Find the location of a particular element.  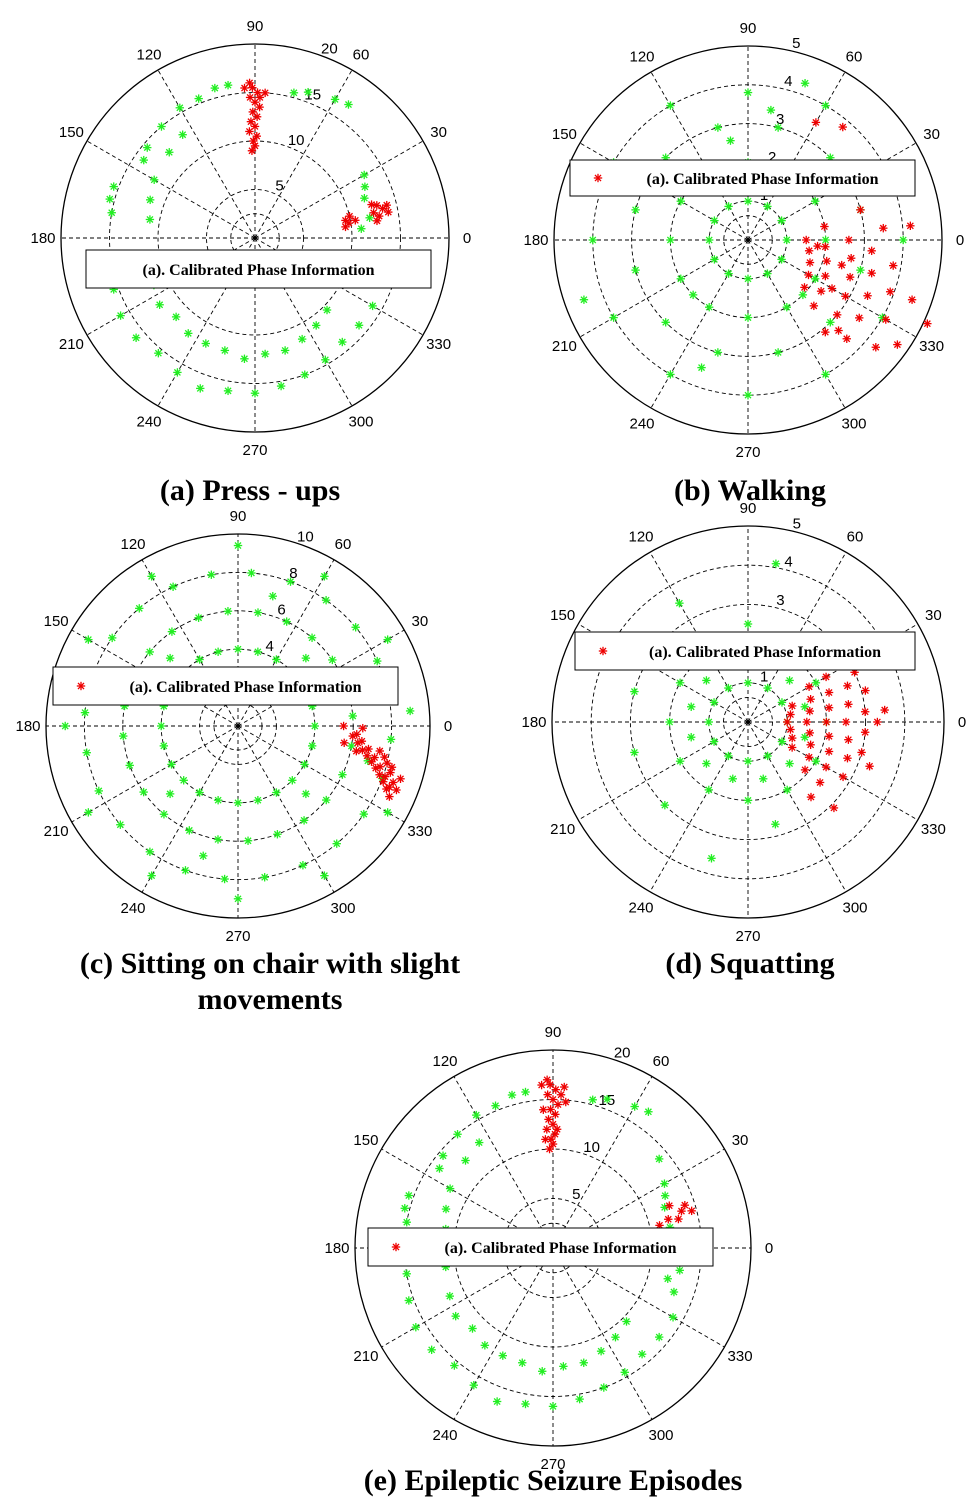

figure-caption: (d) Squatting is located at coordinates (749, 963).